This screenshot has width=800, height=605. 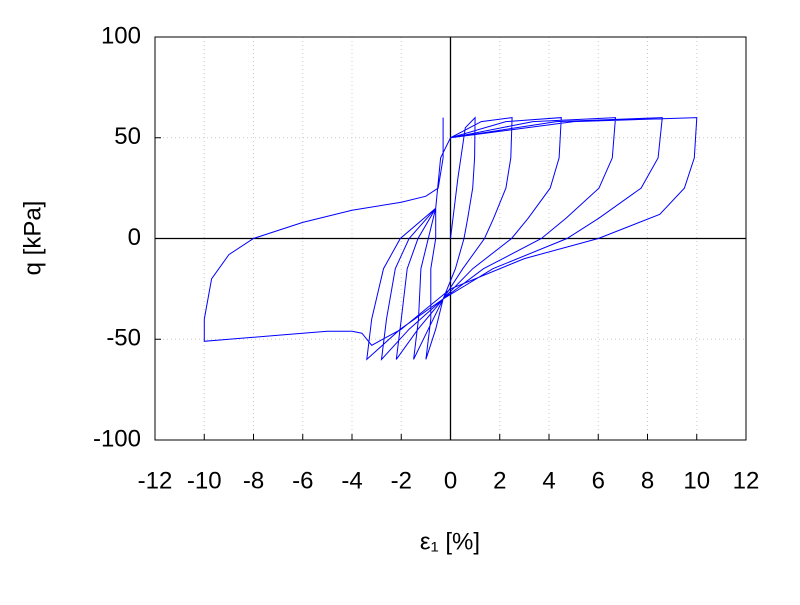 What do you see at coordinates (32, 238) in the screenshot?
I see `y-axis-label: q [kPa]` at bounding box center [32, 238].